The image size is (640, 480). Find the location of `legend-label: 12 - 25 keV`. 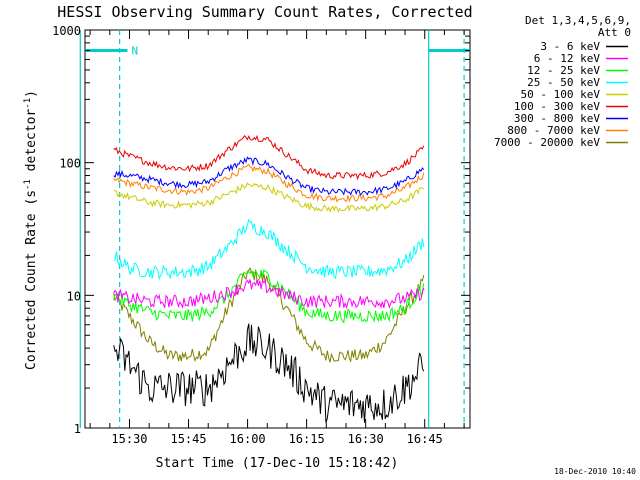

legend-label: 12 - 25 keV is located at coordinates (563, 70).